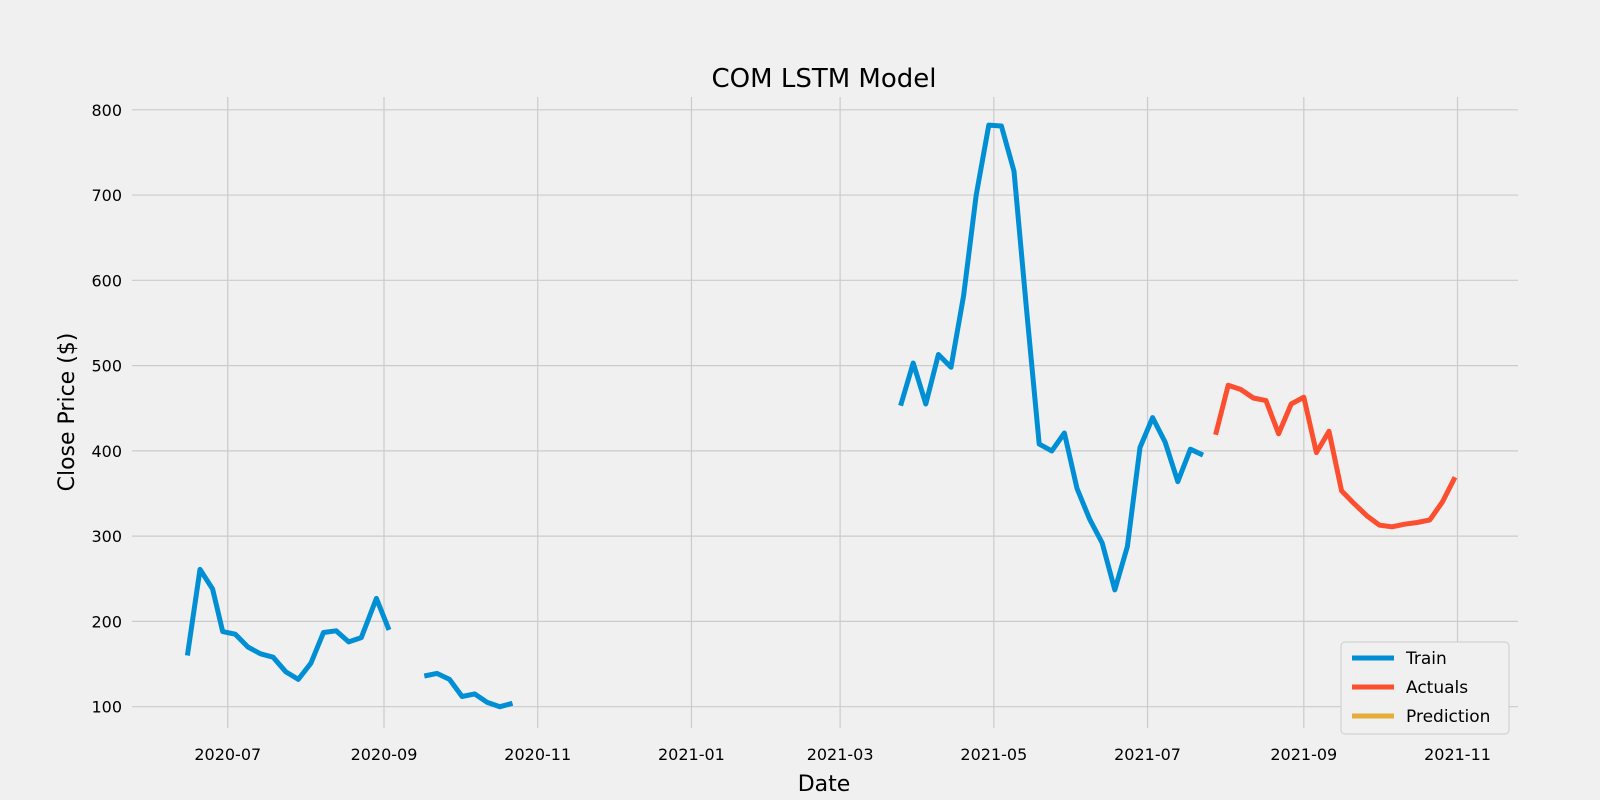 Image resolution: width=1600 pixels, height=800 pixels. Describe the element at coordinates (1448, 717) in the screenshot. I see `legend-label-prediction: Prediction` at that location.